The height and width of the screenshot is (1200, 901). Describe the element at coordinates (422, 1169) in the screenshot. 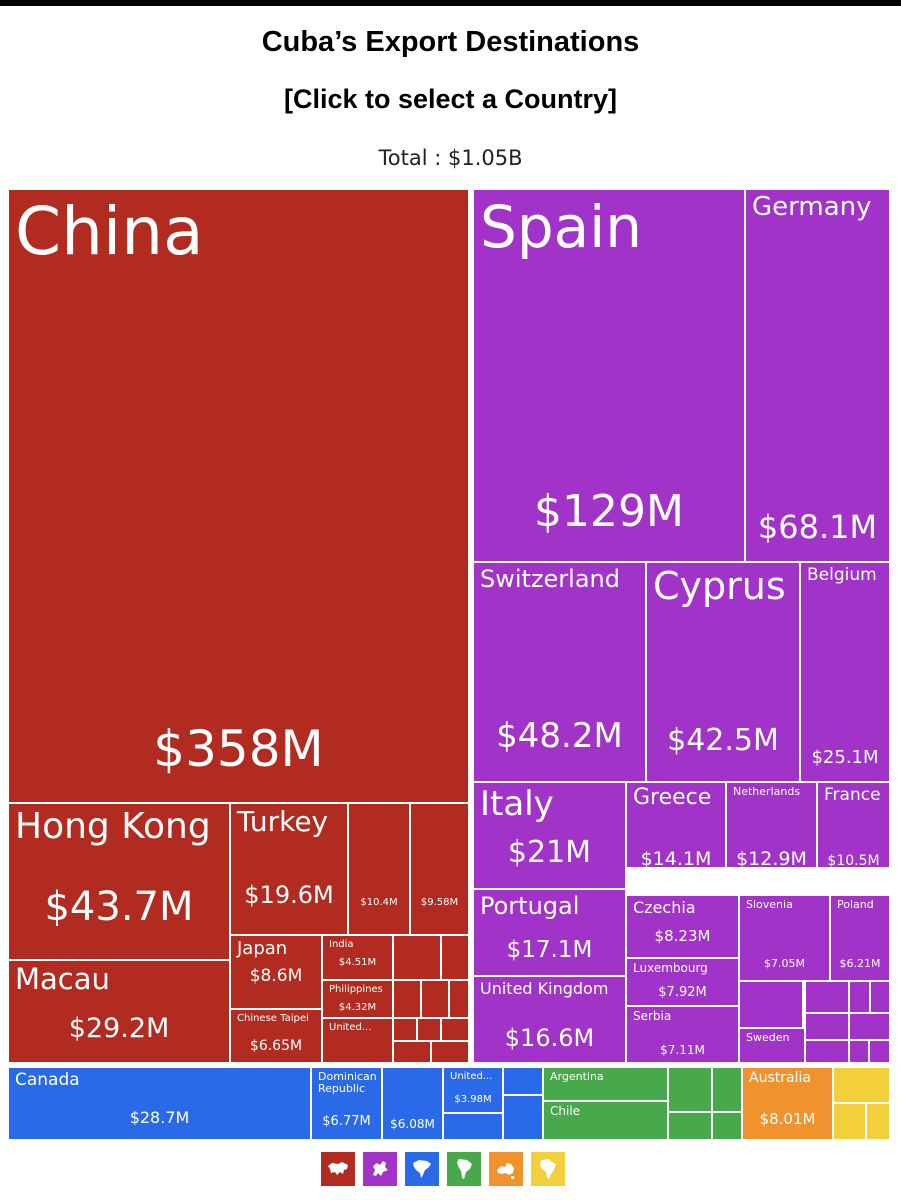

I see `north-america-map-icon` at that location.